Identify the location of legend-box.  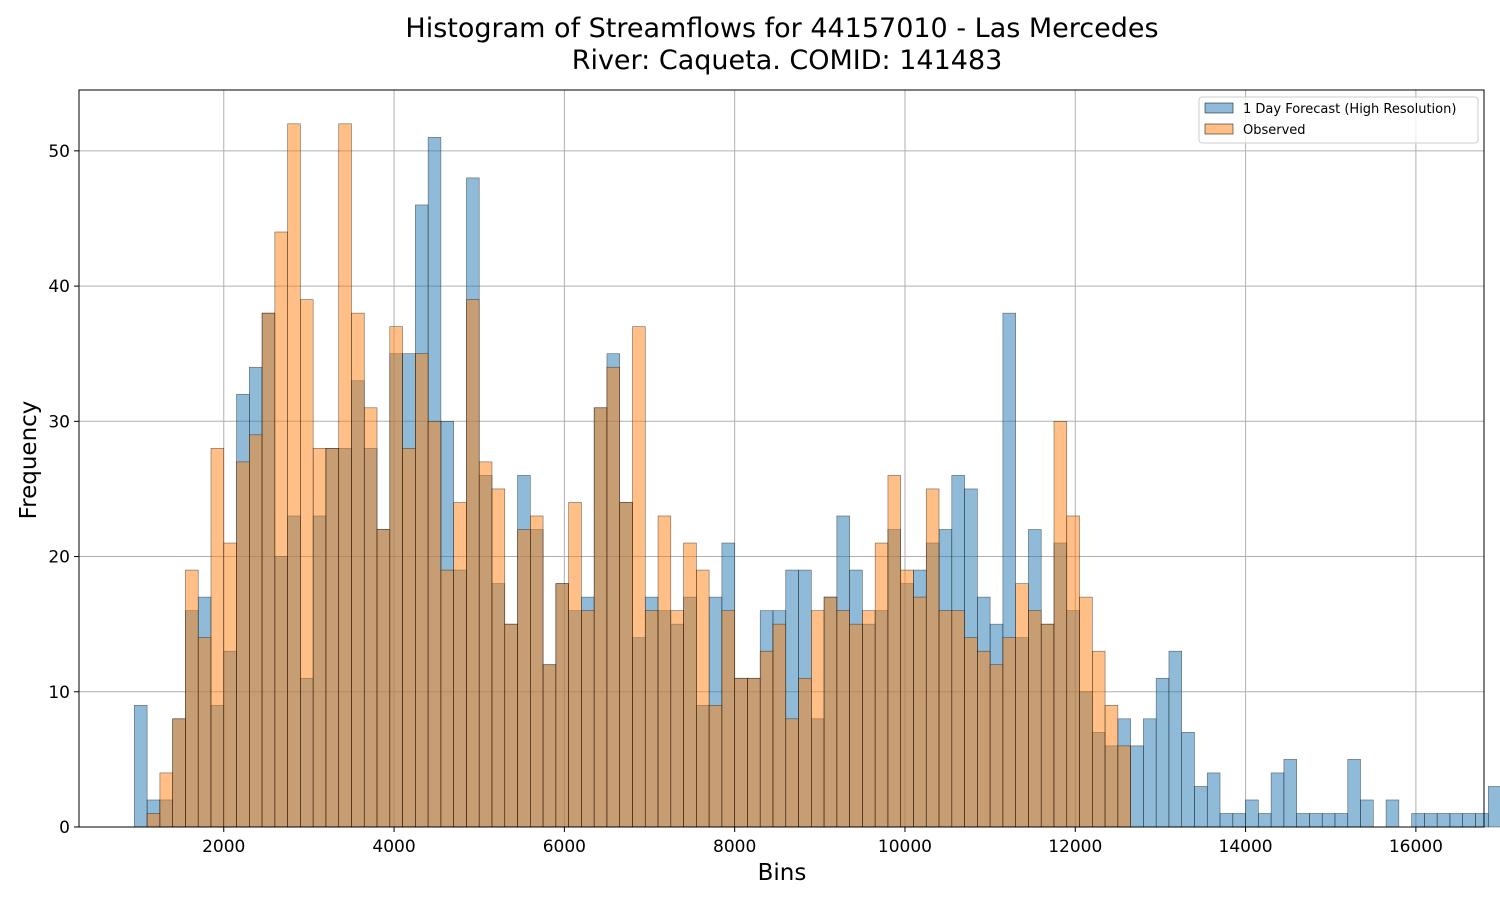
(1338, 120).